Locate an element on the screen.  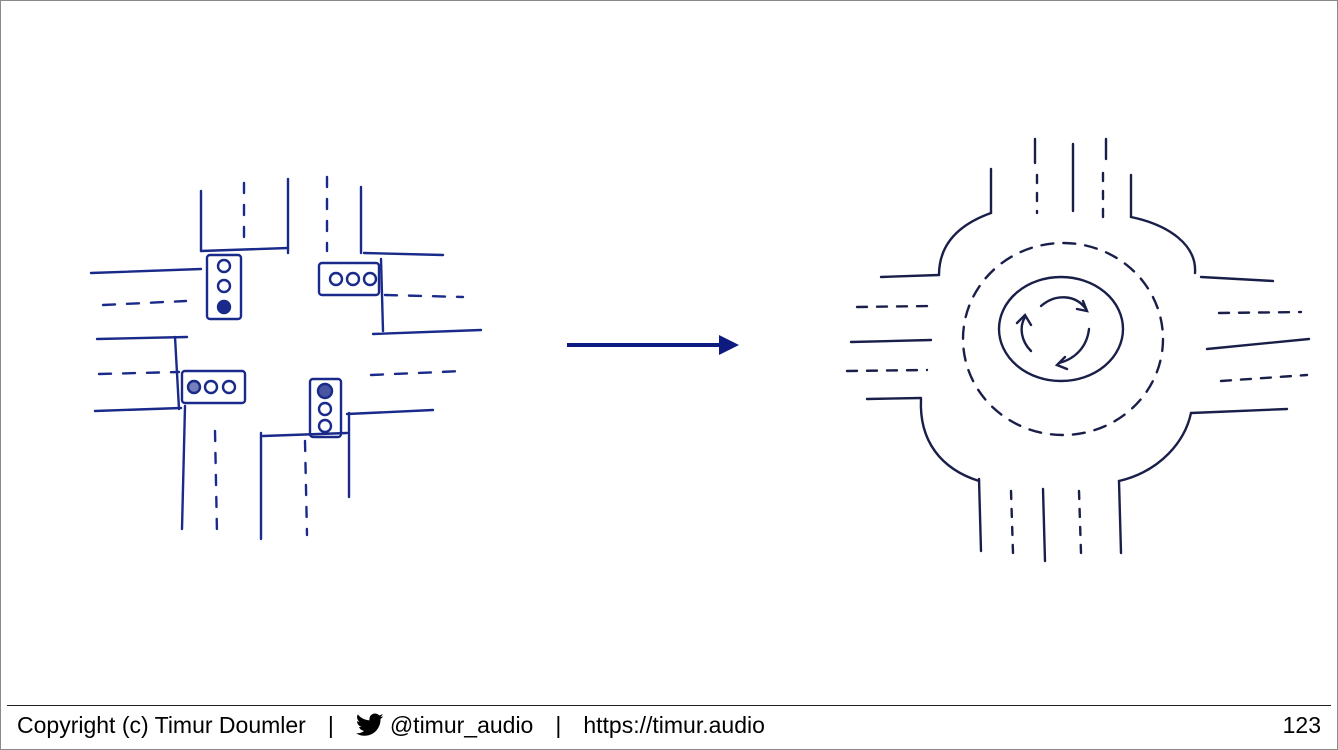
twitter-handle: @timur_audio is located at coordinates (461, 724).